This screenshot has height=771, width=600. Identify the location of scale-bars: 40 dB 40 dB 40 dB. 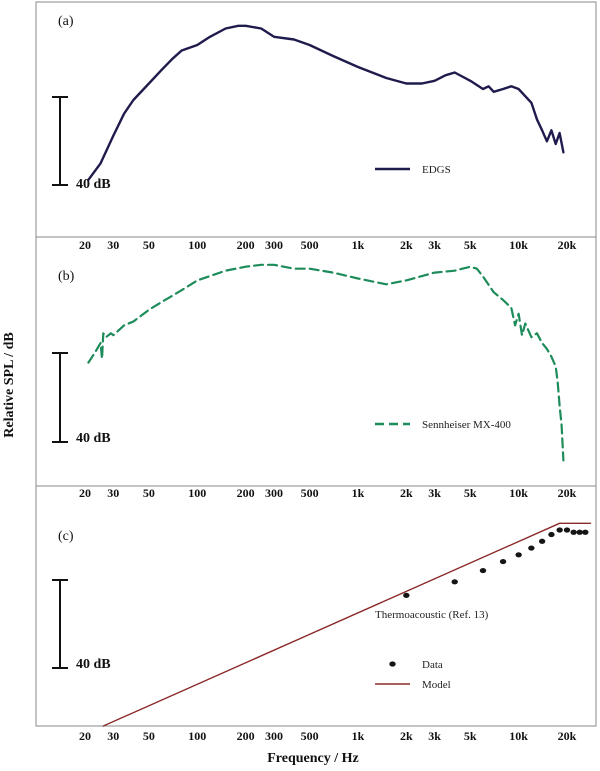
(81, 384).